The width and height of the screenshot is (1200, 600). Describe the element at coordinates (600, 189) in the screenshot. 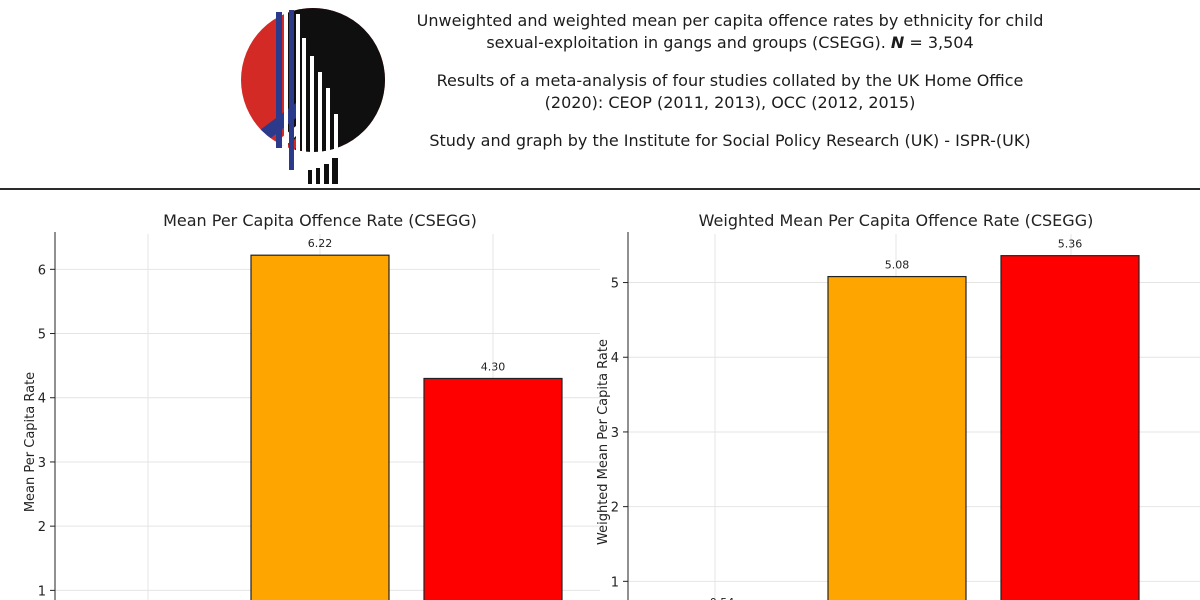

I see `header-divider` at that location.